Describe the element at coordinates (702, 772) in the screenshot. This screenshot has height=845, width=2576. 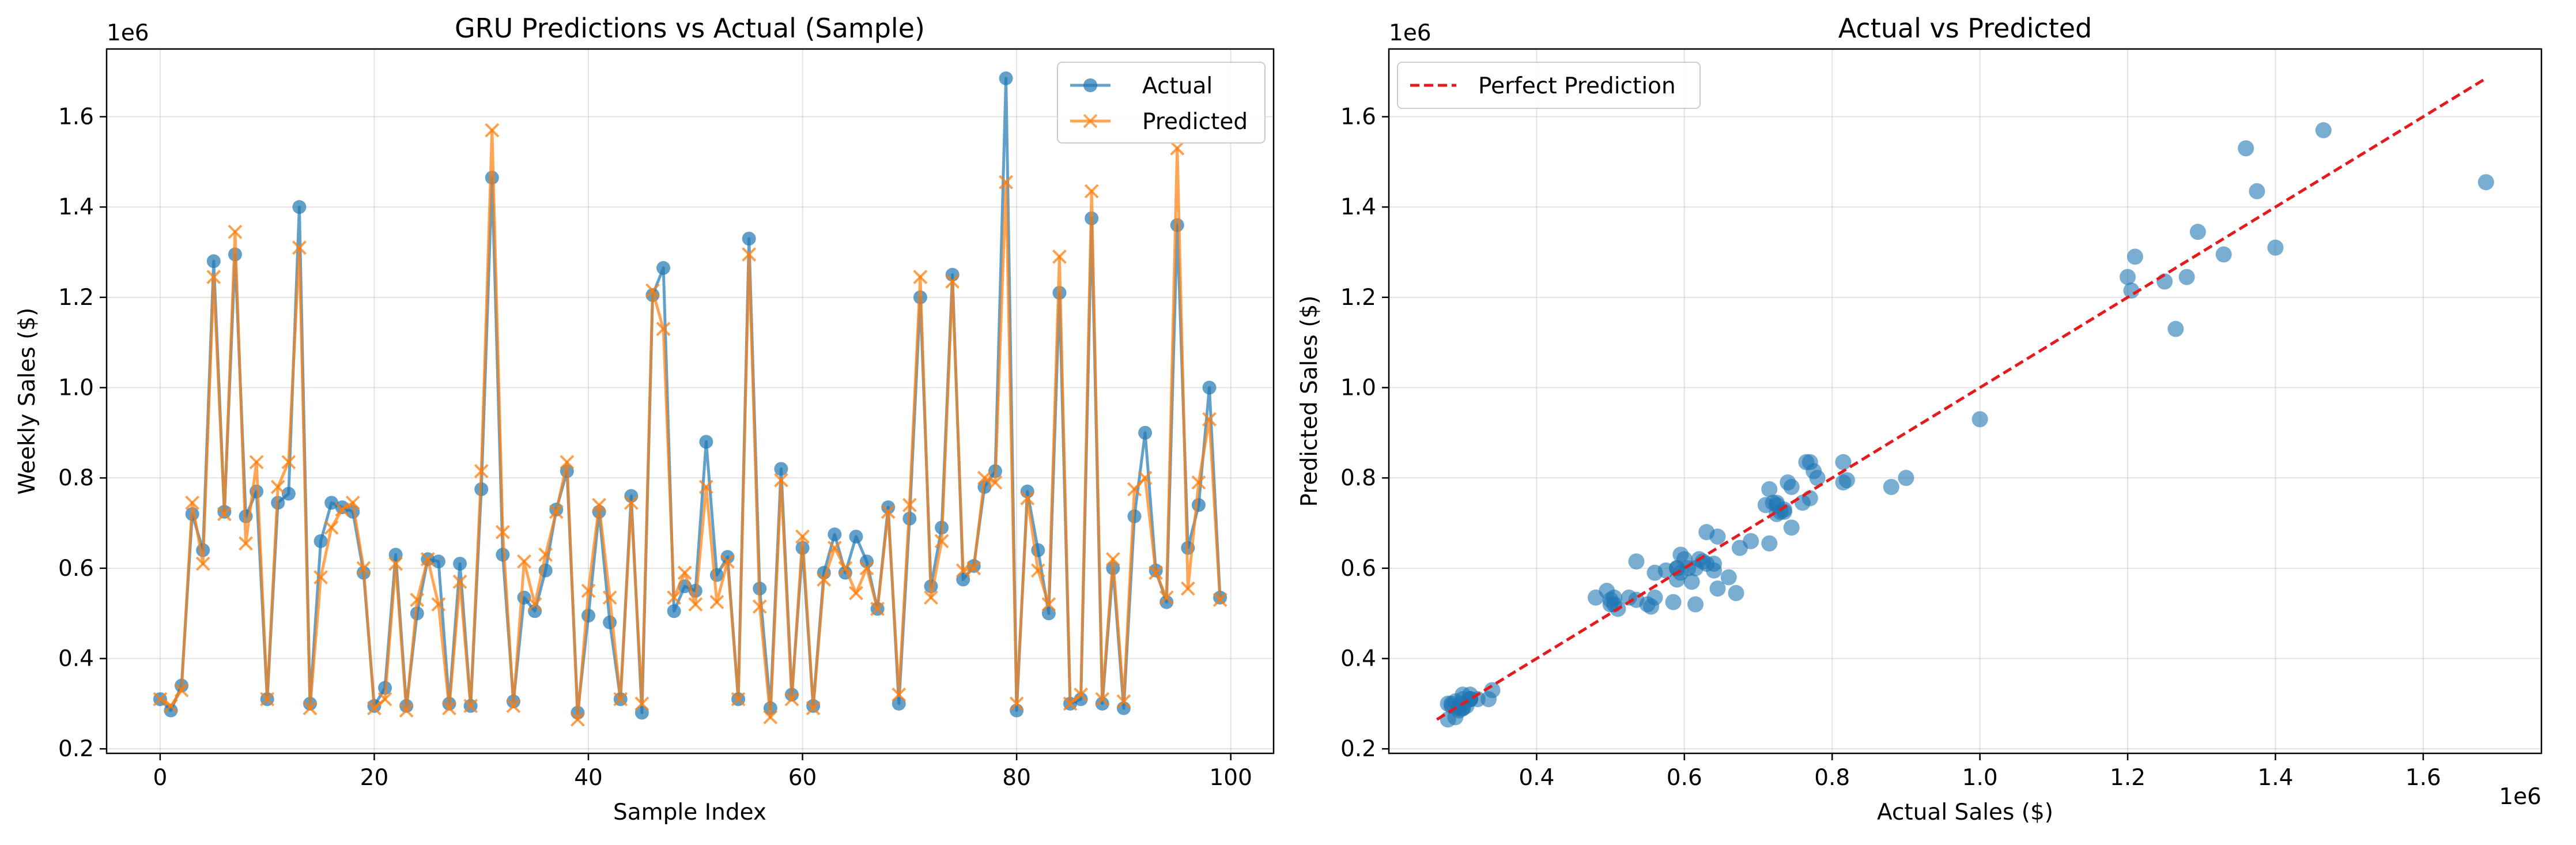
I see `left-x-ticks: 0 20 40 60 80 100` at that location.